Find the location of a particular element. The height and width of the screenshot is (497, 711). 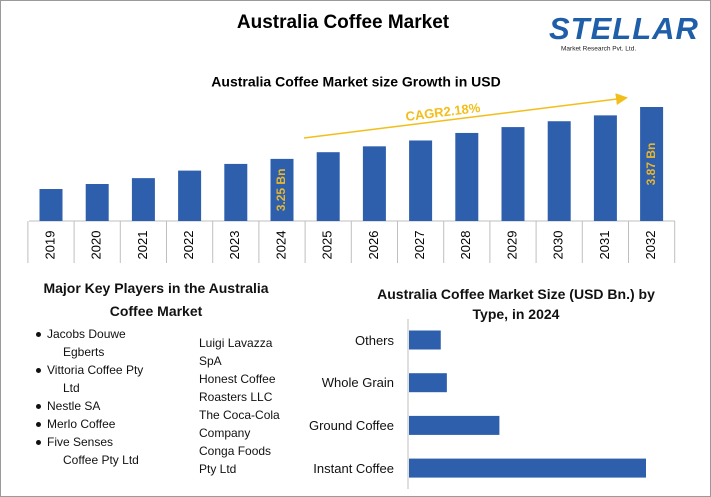

player: Honest Coffee Roasters LLC is located at coordinates (237, 388).